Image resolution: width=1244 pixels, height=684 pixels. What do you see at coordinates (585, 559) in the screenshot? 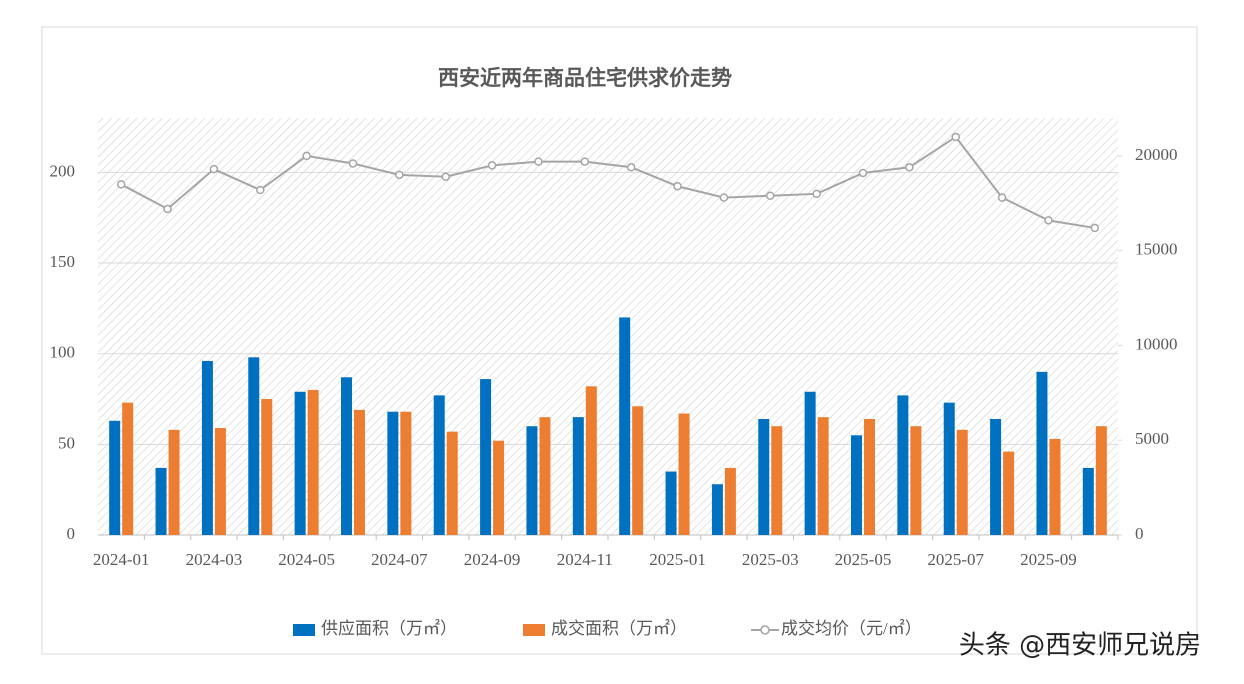
I see `x-tick-label: 2024-11` at bounding box center [585, 559].